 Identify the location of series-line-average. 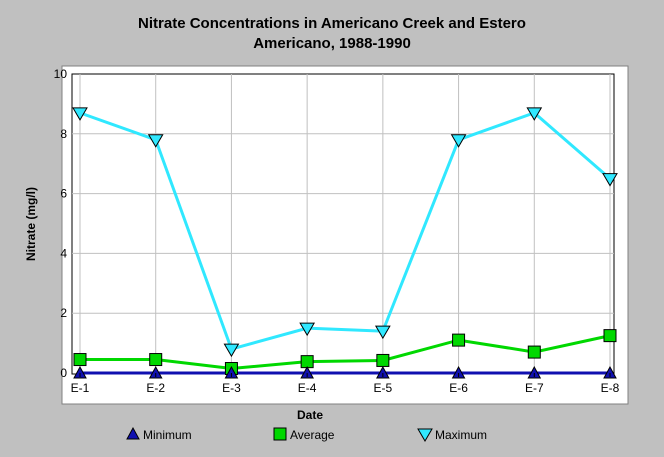
(345, 352).